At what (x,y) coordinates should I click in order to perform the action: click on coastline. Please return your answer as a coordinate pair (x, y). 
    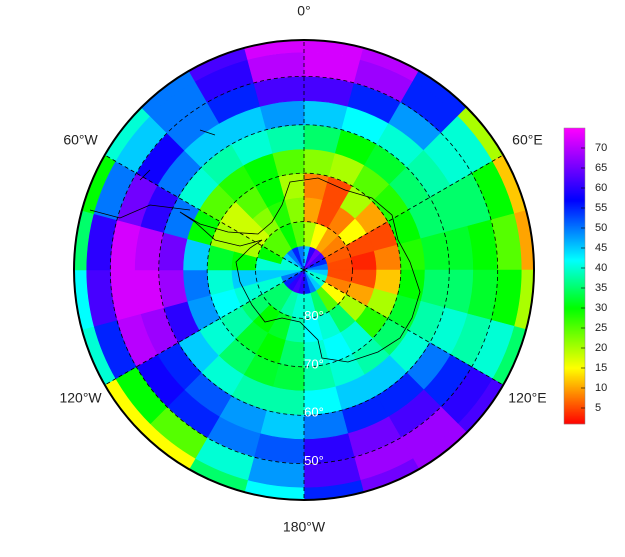
    Looking at the image, I should click on (300, 270).